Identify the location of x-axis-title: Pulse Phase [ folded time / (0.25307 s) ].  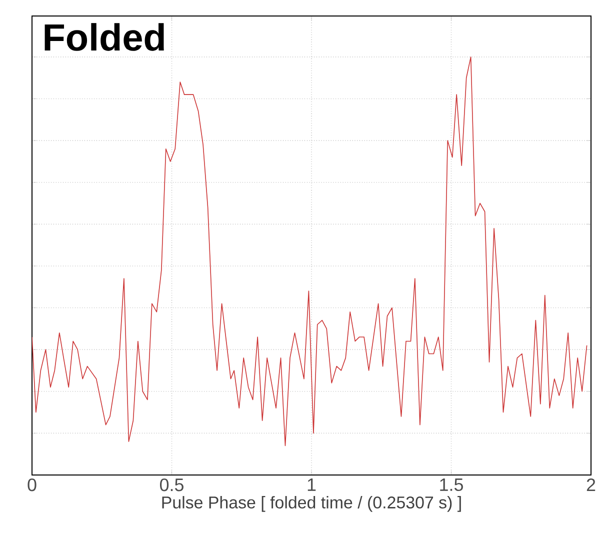
(311, 504).